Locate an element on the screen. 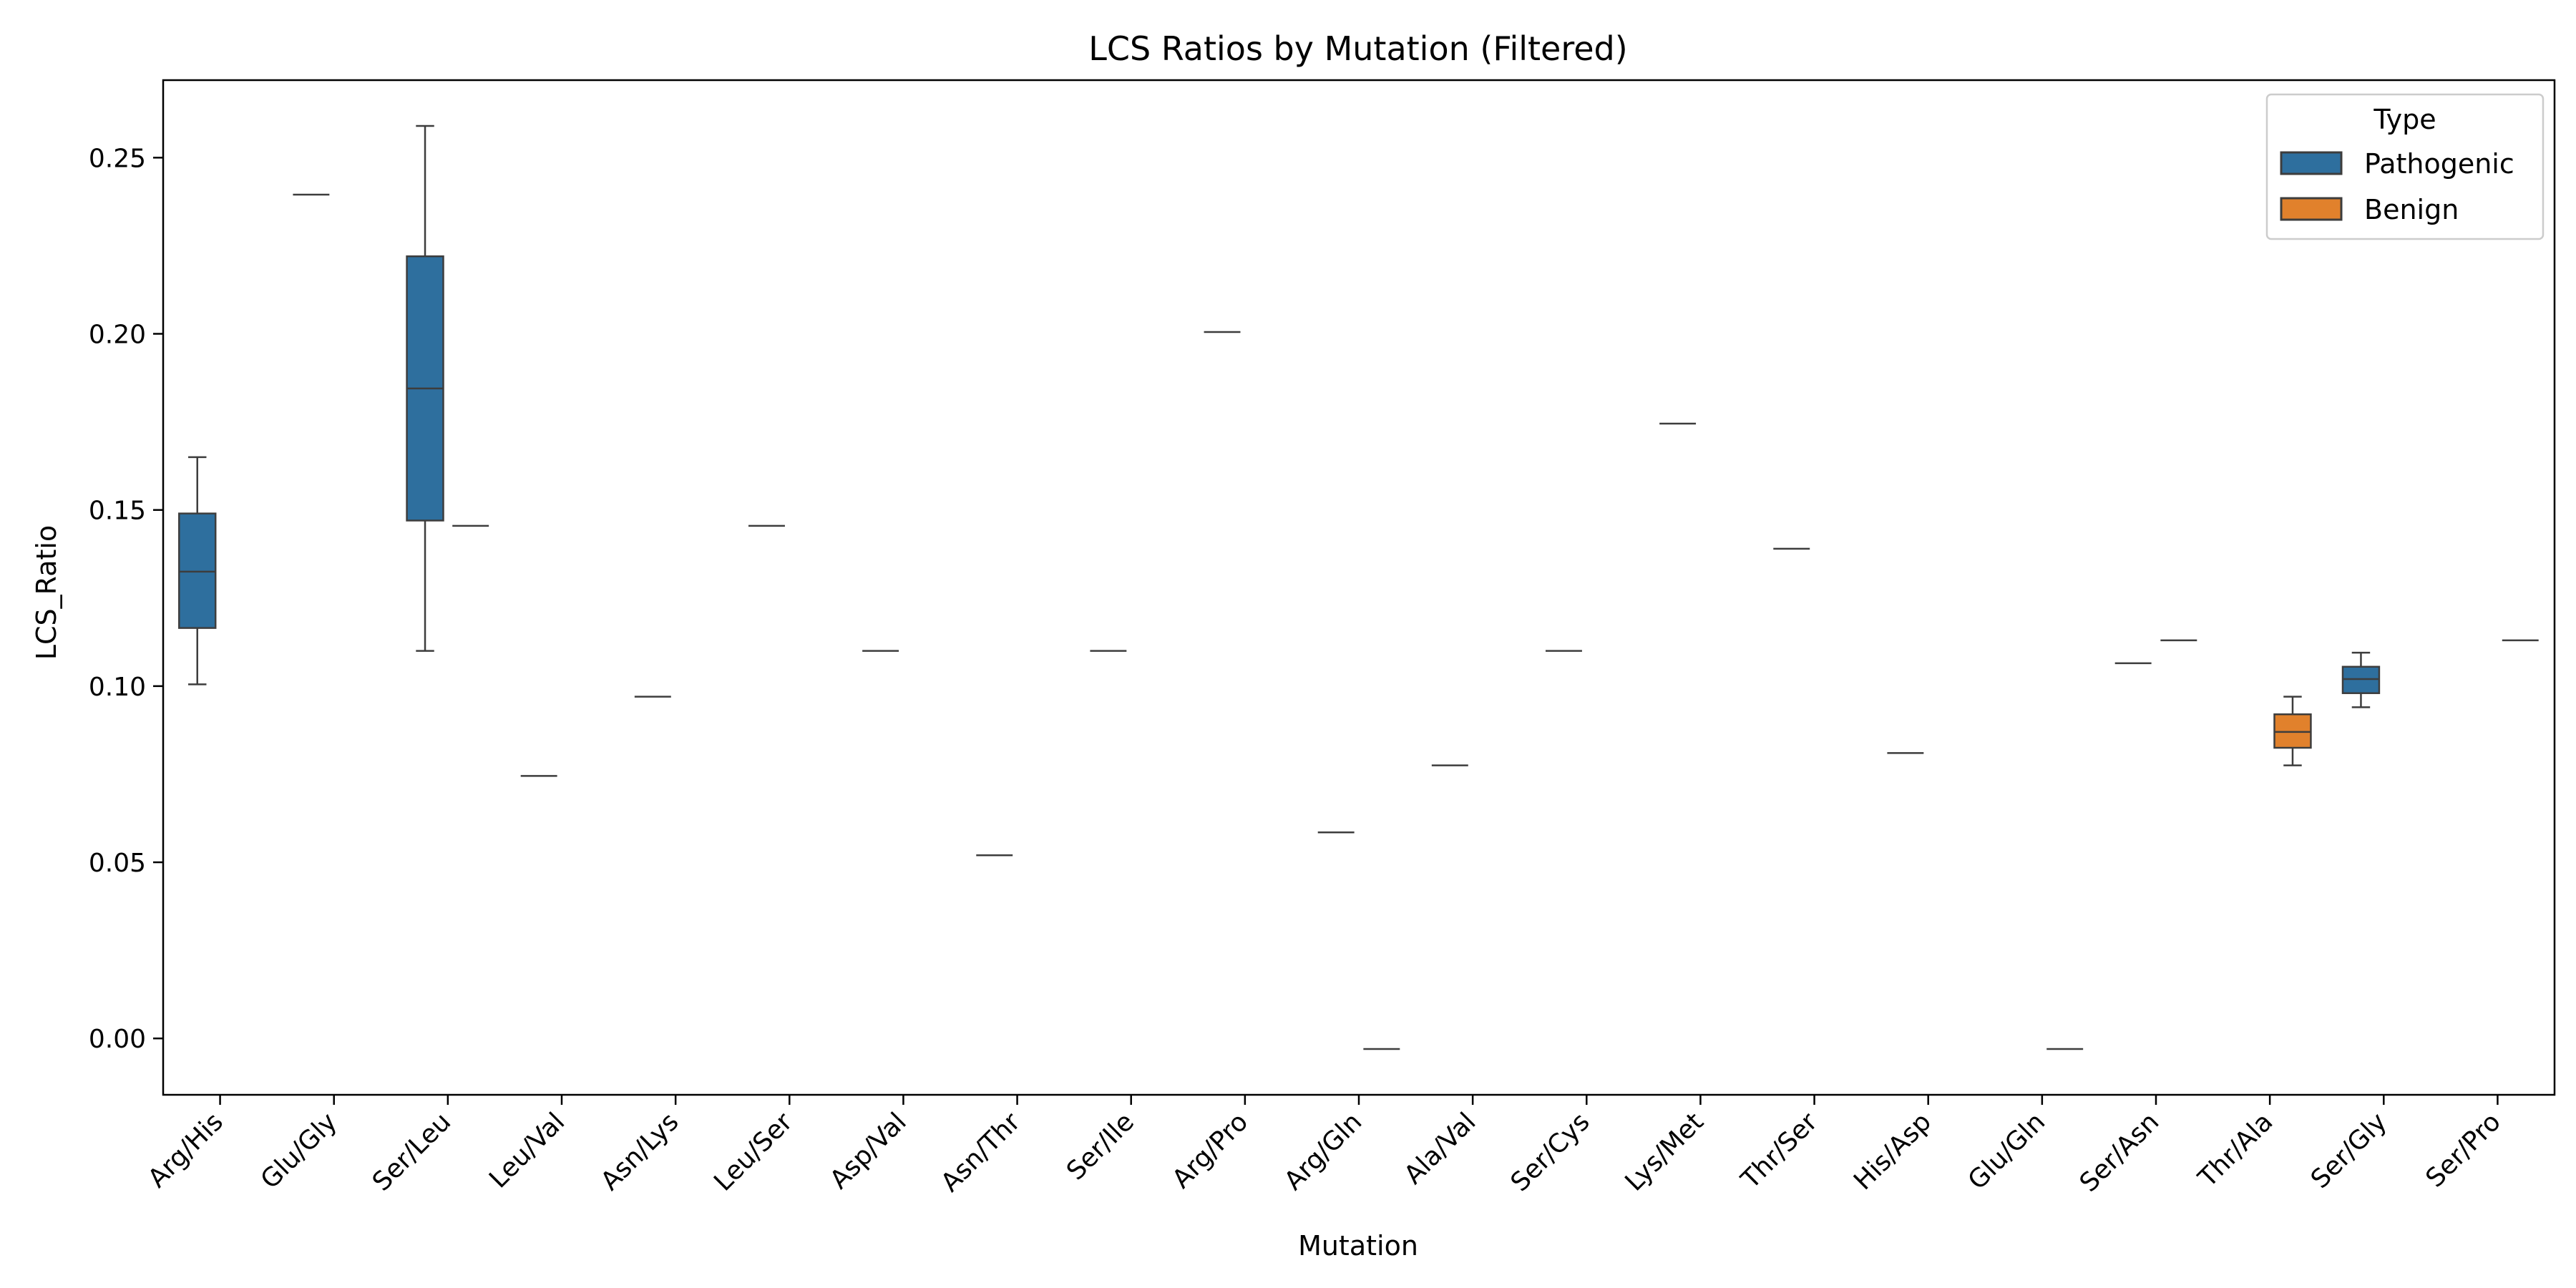  x-tick-label: Ser/Cys is located at coordinates (1551, 1152).